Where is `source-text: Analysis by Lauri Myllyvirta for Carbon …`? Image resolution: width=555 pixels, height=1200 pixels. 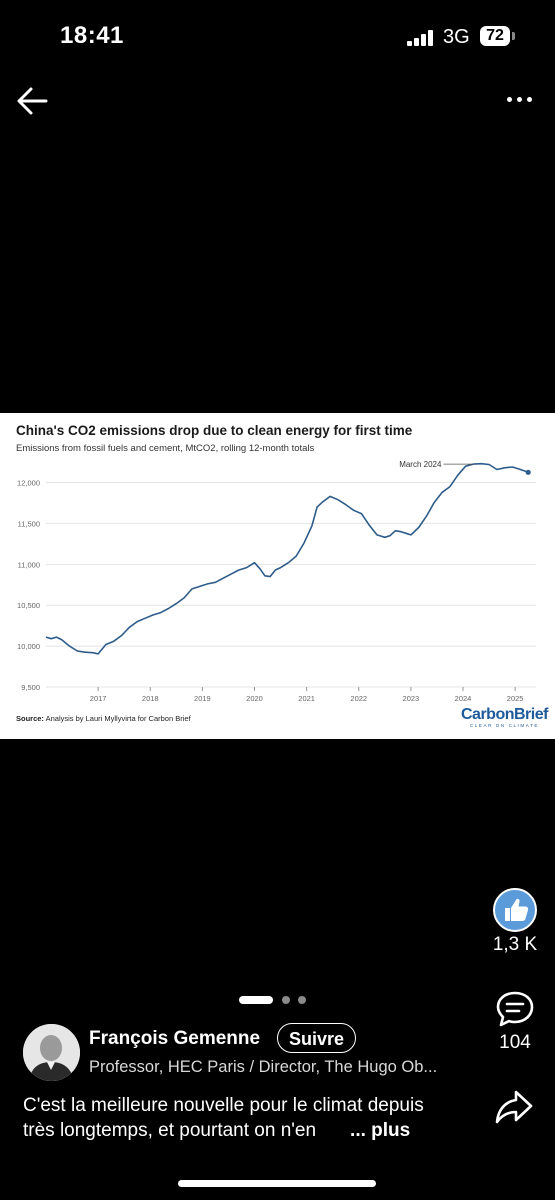
source-text: Analysis by Lauri Myllyvirta for Carbon … is located at coordinates (118, 718).